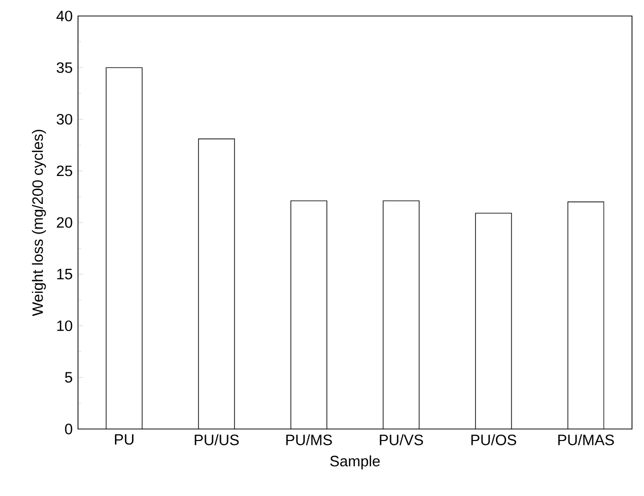 The height and width of the screenshot is (496, 644). What do you see at coordinates (68, 377) in the screenshot?
I see `y-tick-label: 5` at bounding box center [68, 377].